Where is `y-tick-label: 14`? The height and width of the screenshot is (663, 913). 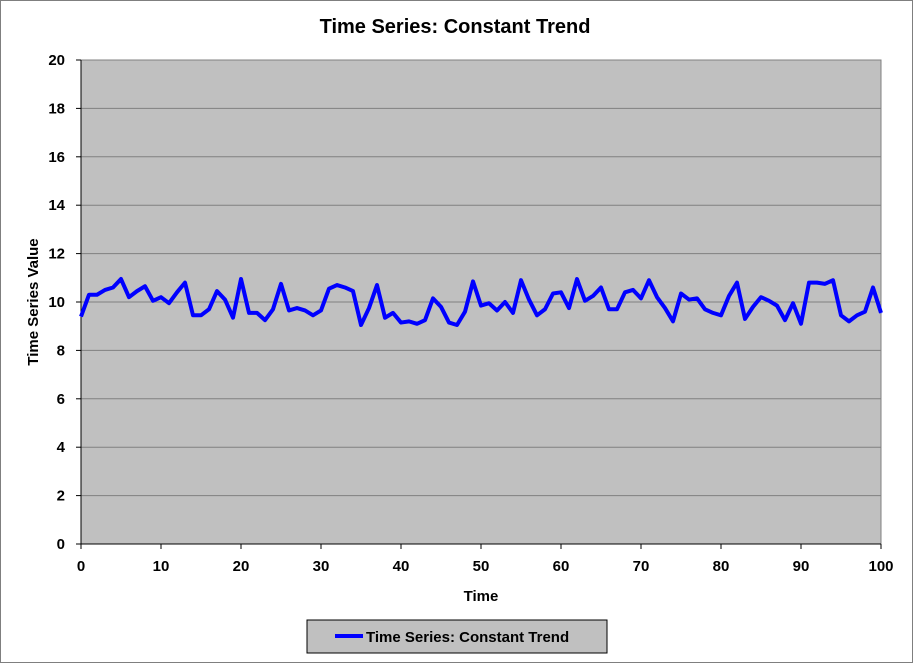 y-tick-label: 14 is located at coordinates (56, 205).